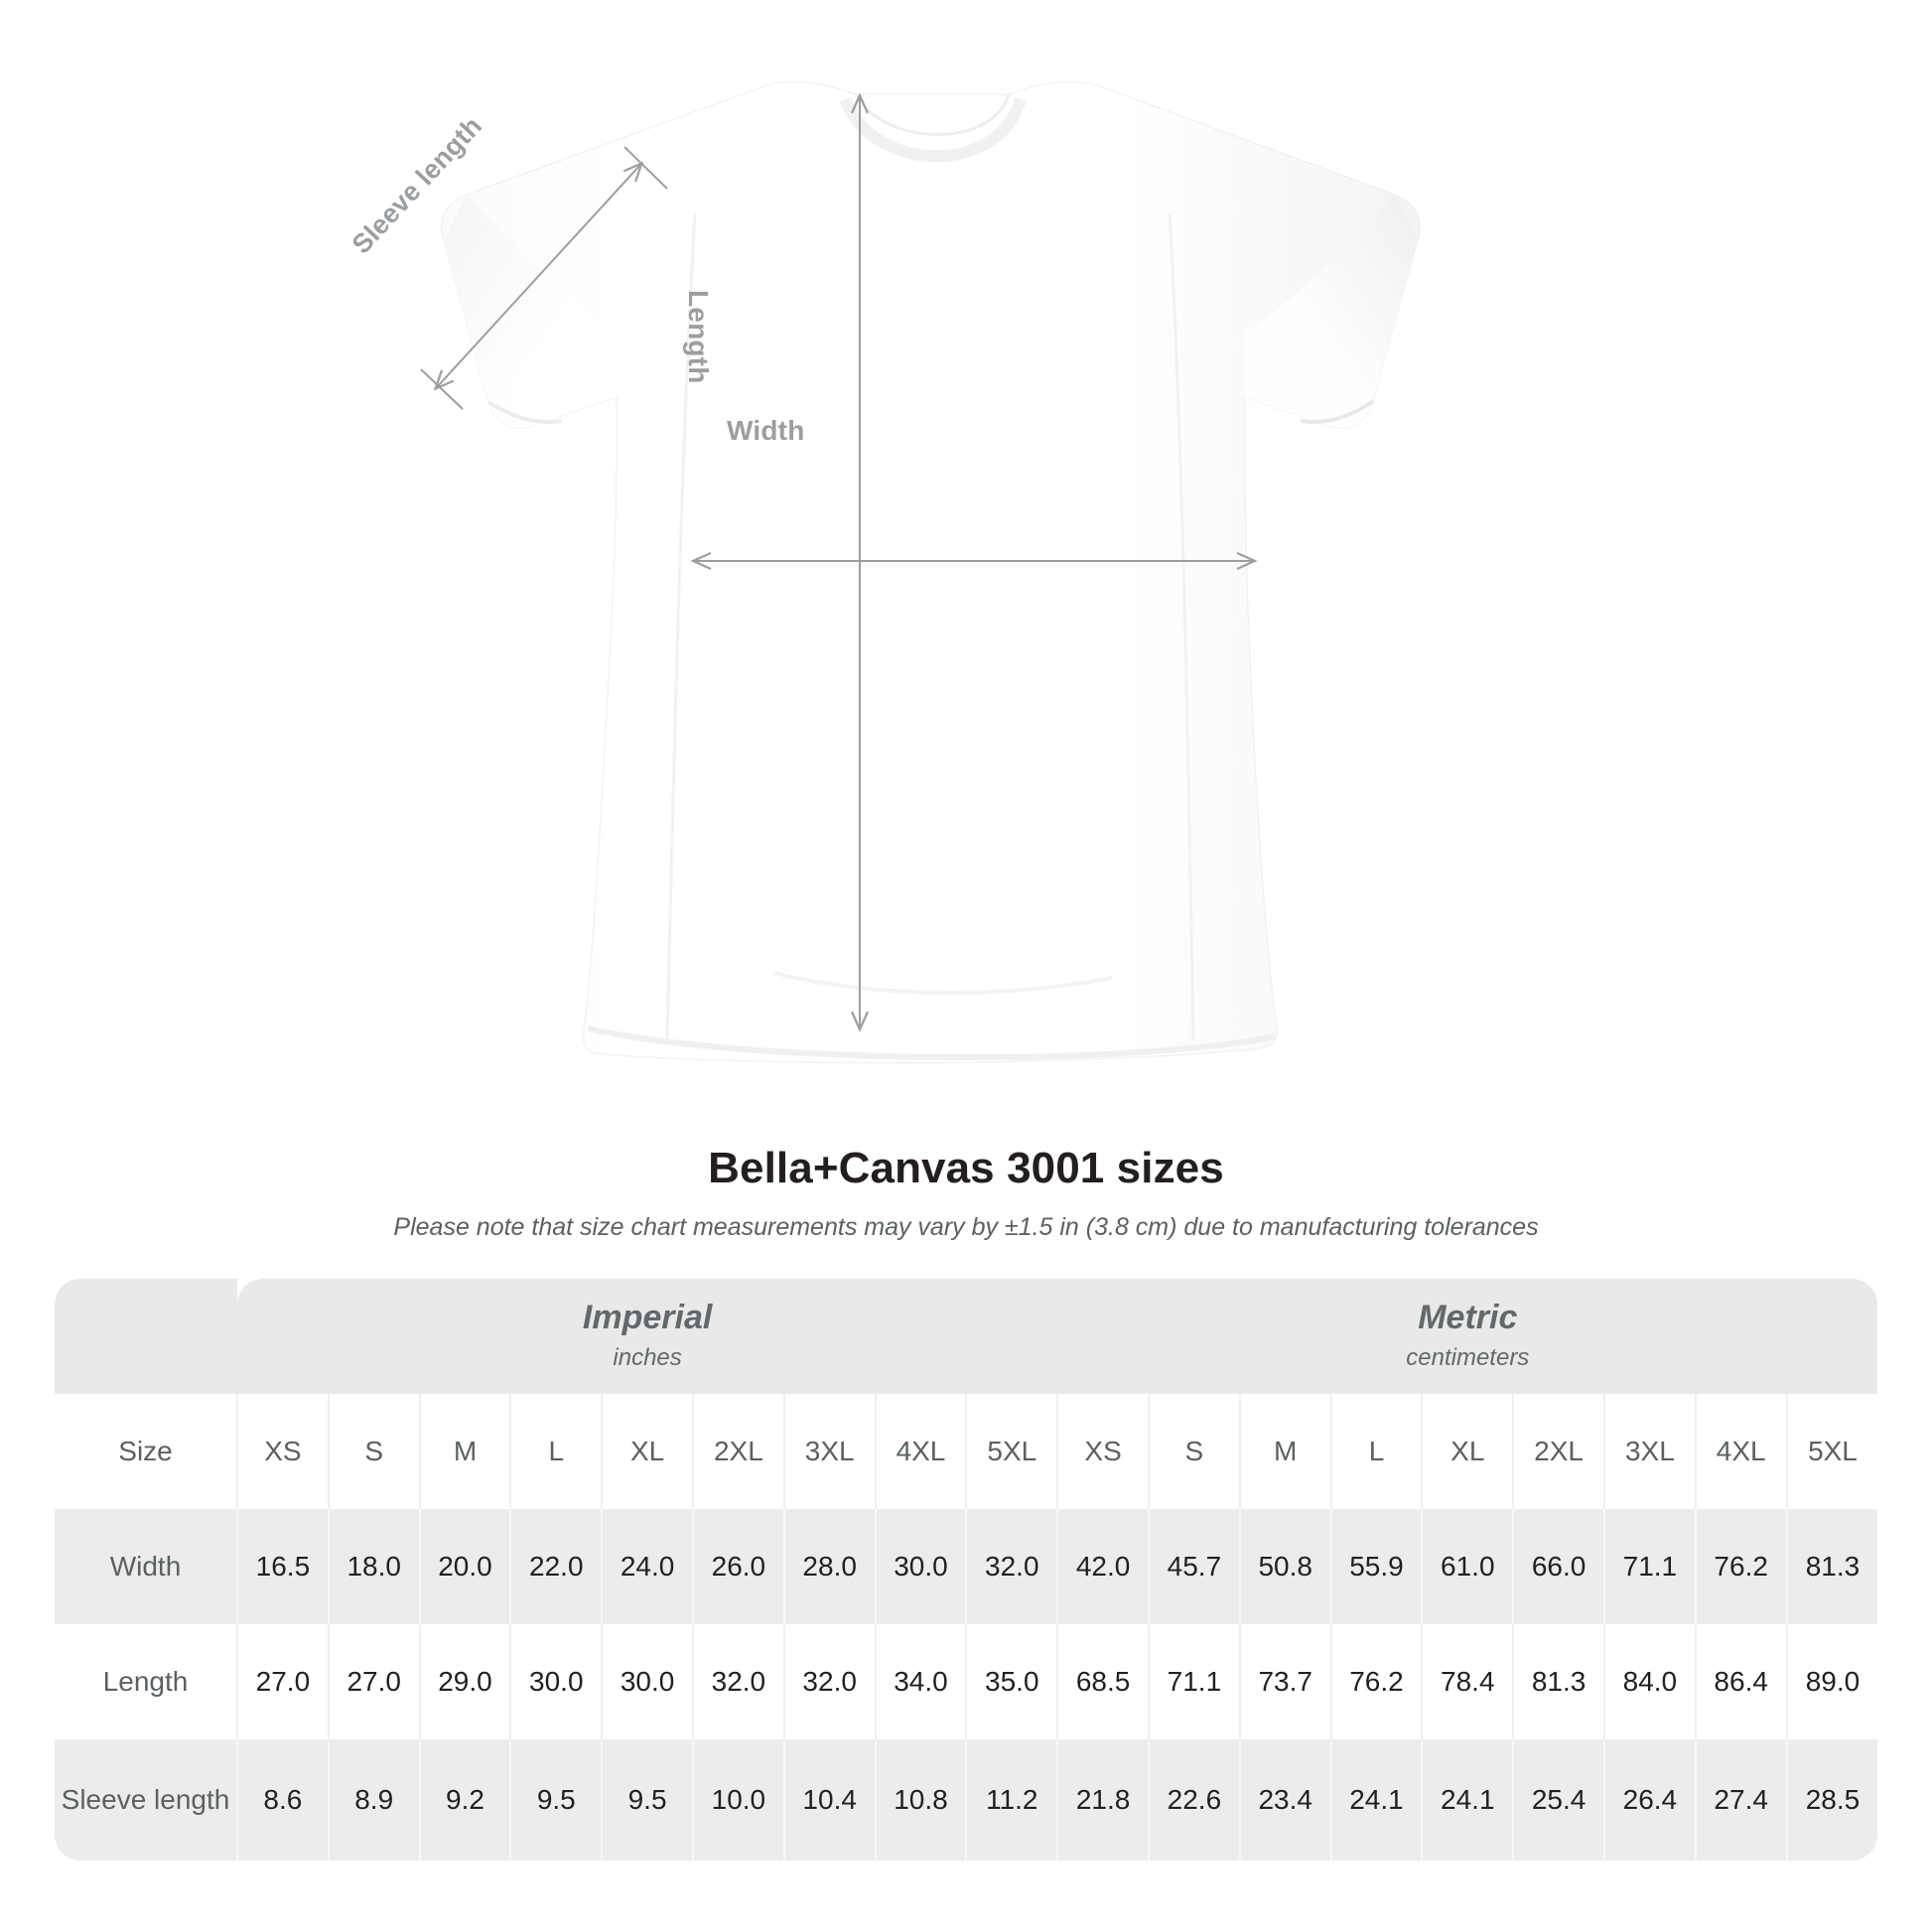 The height and width of the screenshot is (1932, 1932). I want to click on cell-sleeve-imp-5xl: 11.2, so click(1012, 1800).